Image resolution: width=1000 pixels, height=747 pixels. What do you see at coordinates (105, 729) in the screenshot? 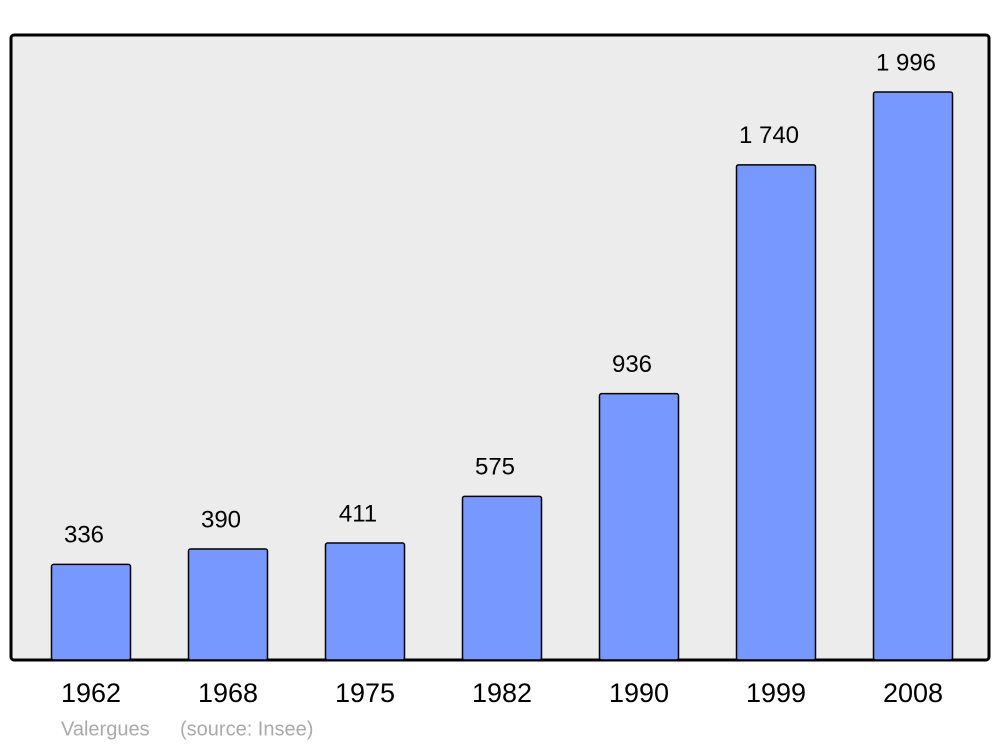
I see `place-label: Valergues` at bounding box center [105, 729].